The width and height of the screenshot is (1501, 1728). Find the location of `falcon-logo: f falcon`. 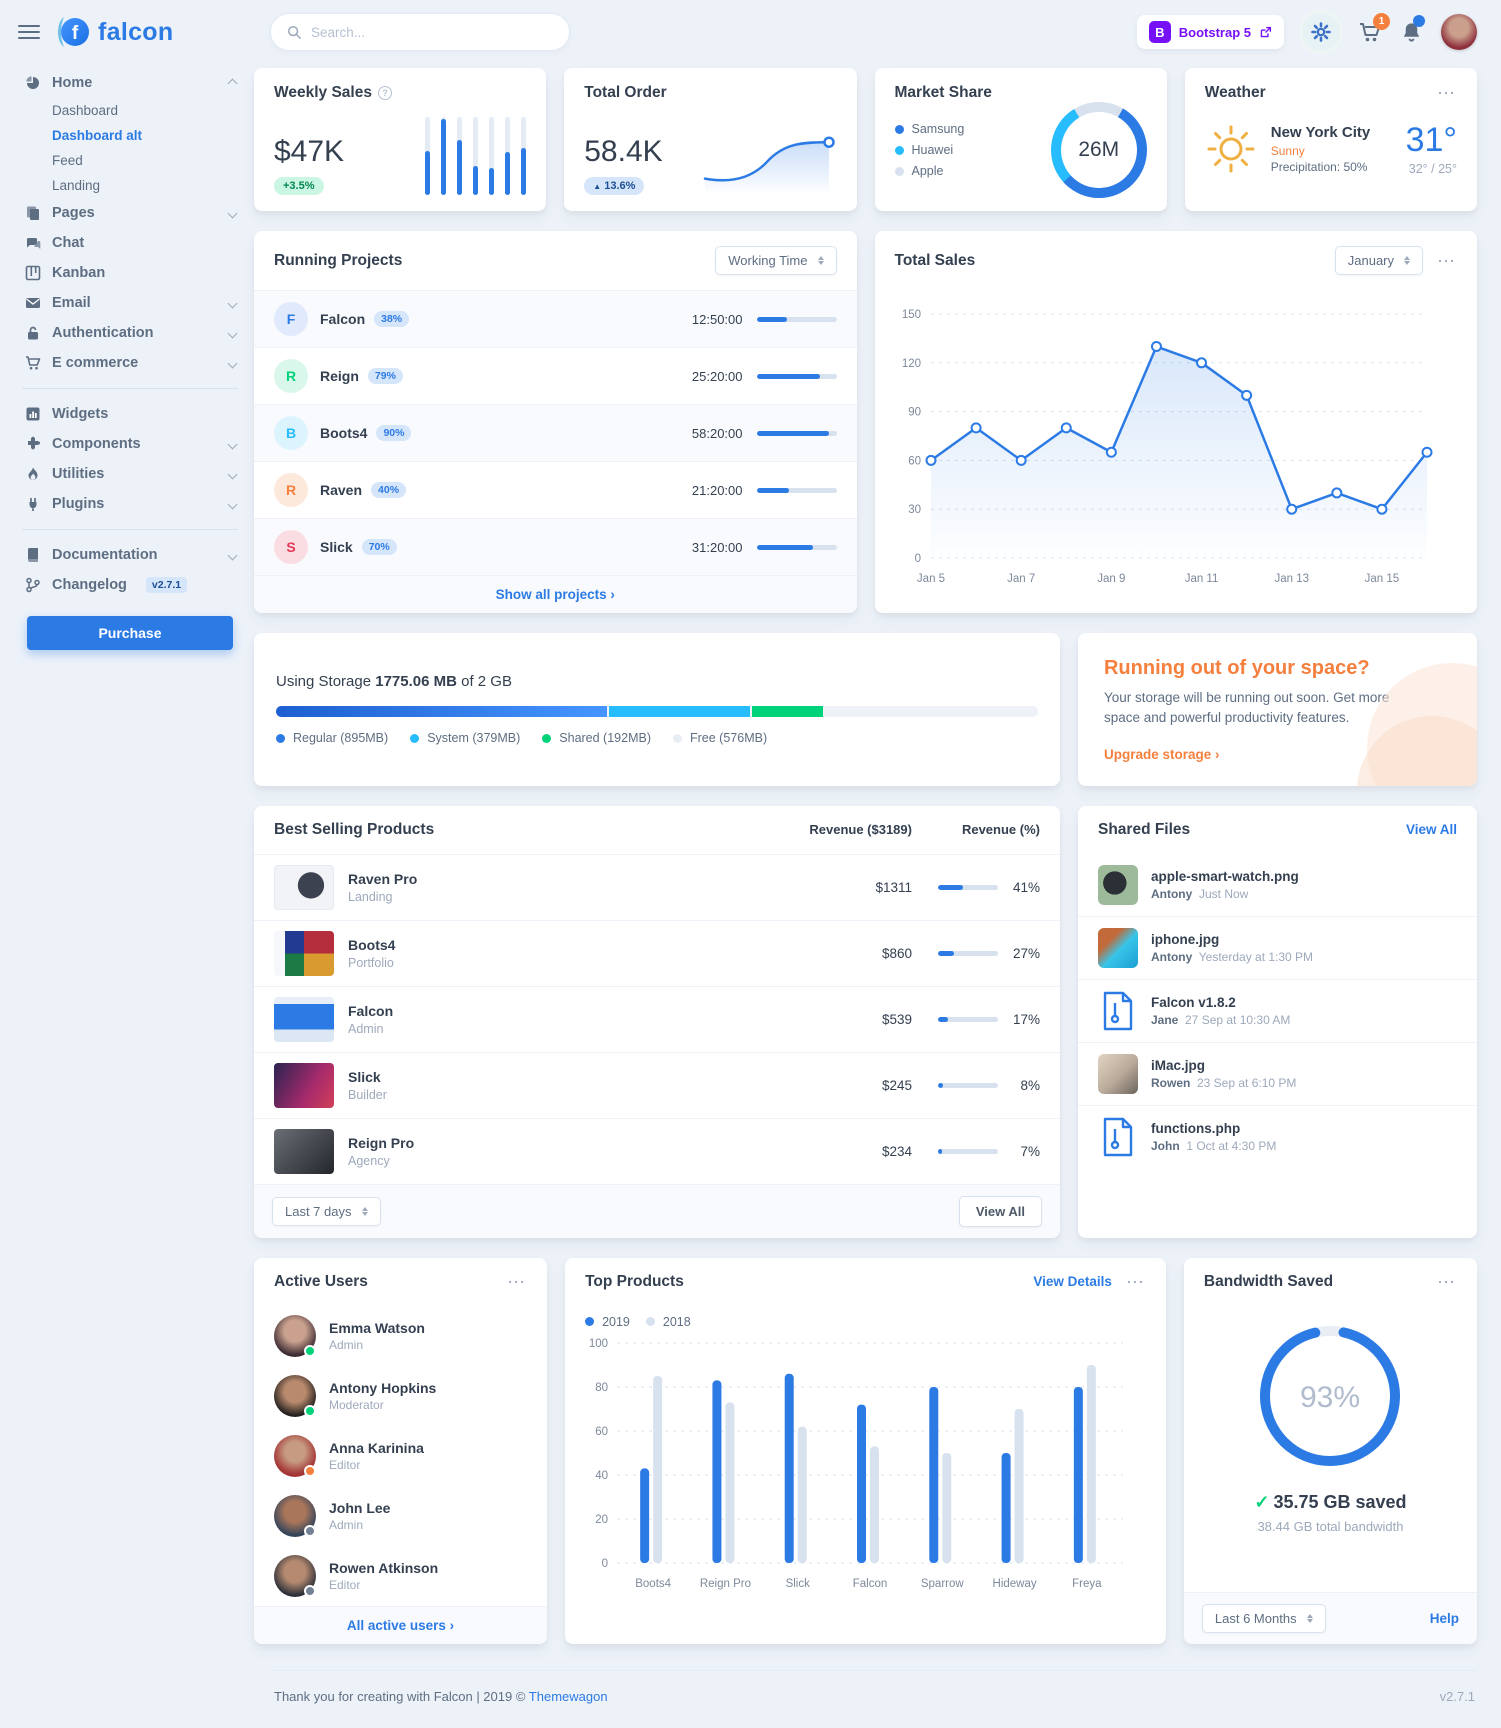

falcon-logo: f falcon is located at coordinates (113, 32).